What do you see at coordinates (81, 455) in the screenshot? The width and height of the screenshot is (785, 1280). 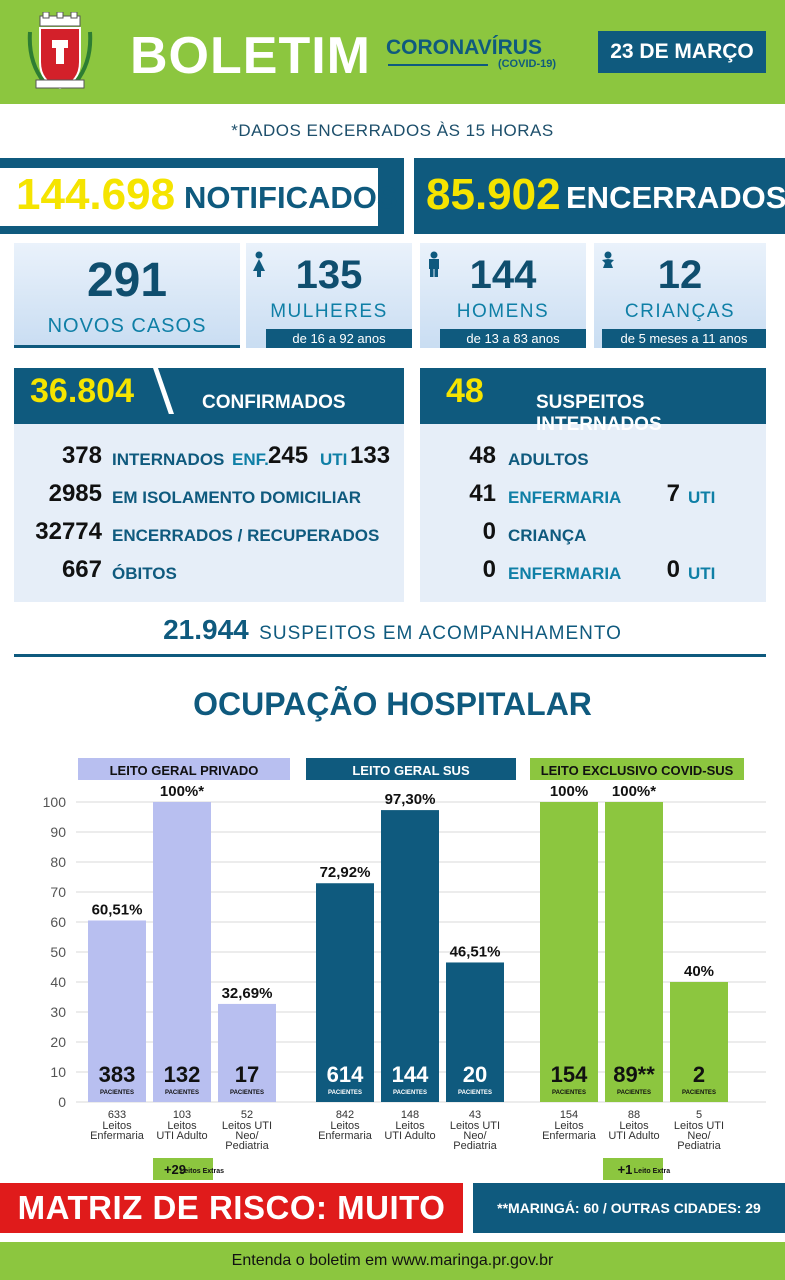 I see `internados-value: 378` at bounding box center [81, 455].